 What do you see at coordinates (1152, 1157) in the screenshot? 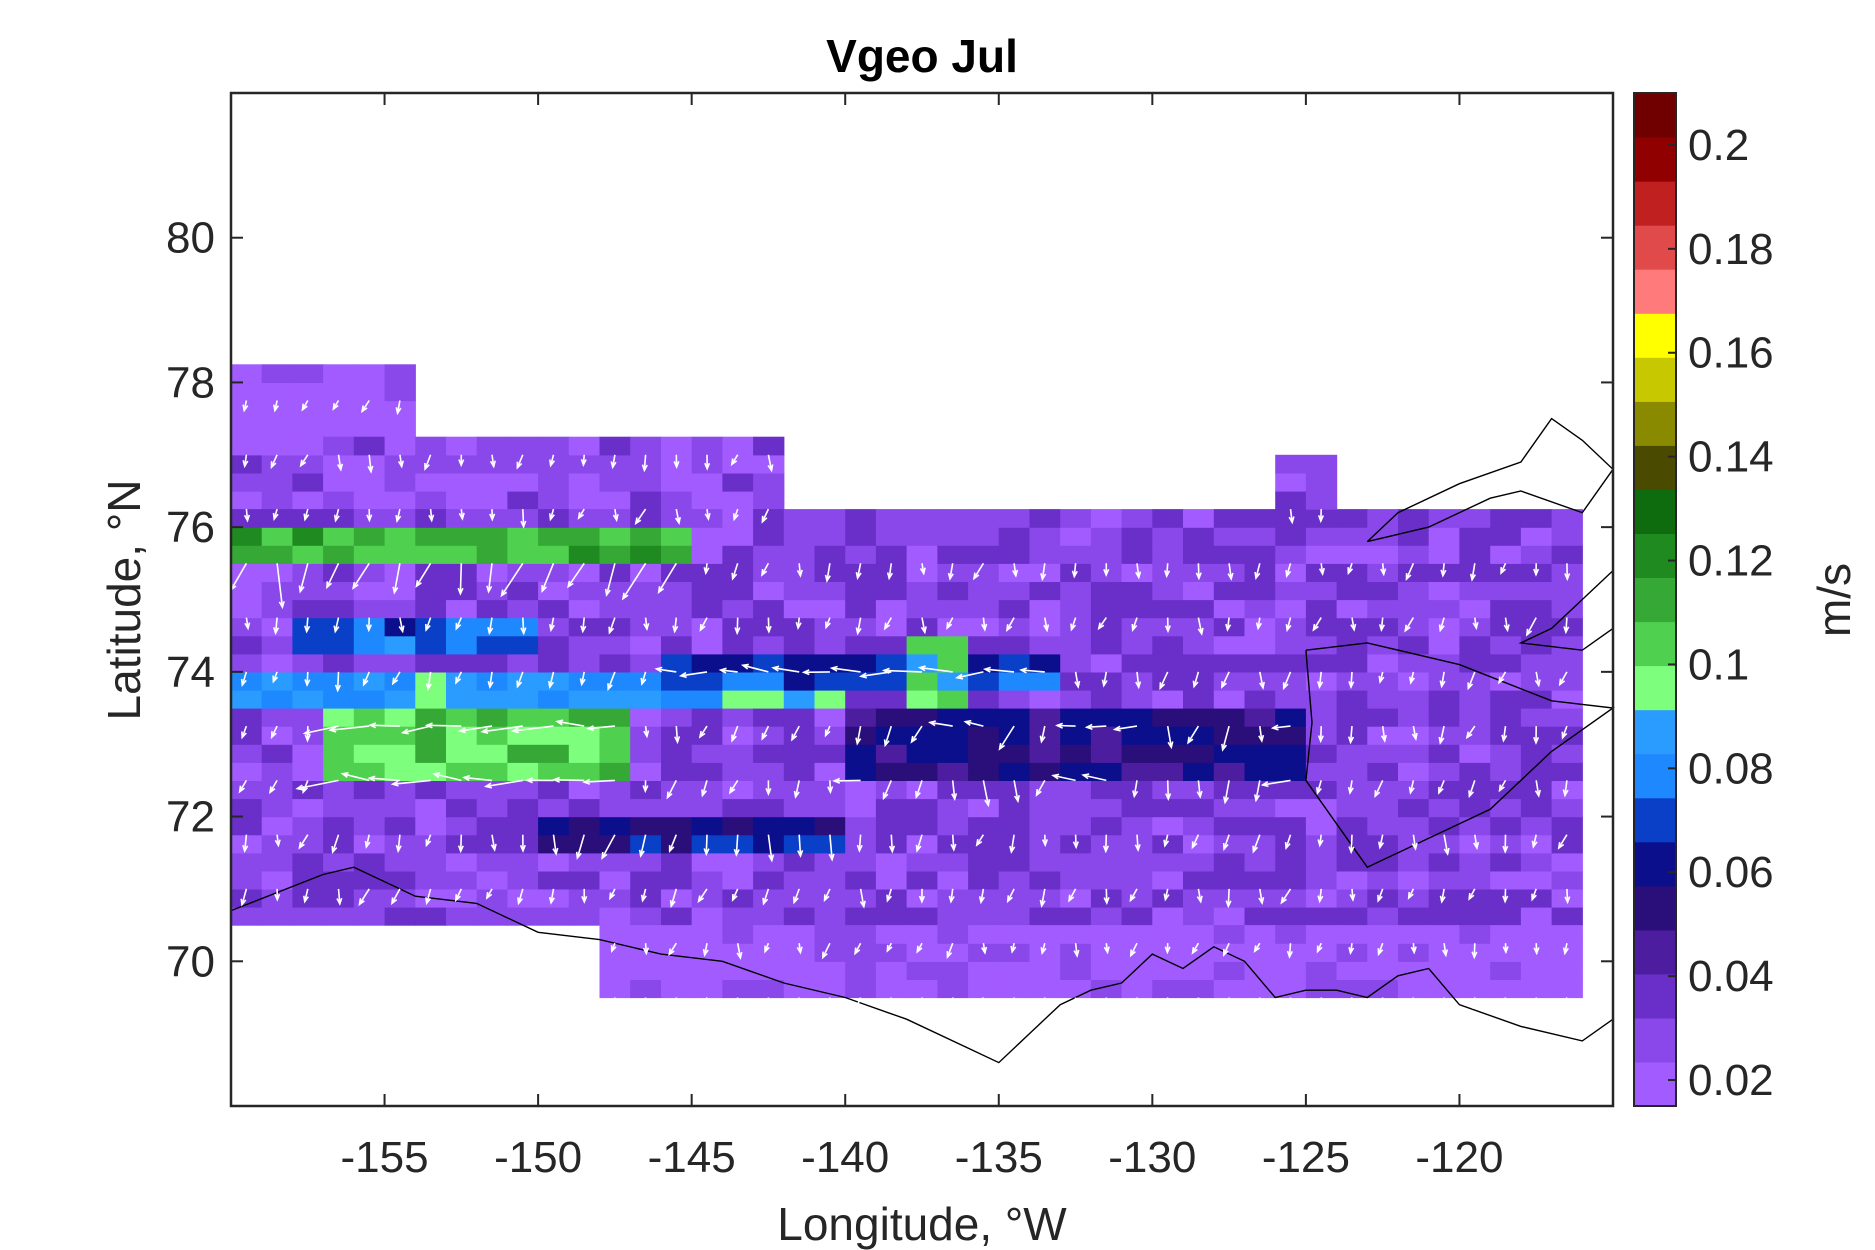
I see `x-tick-label: -130` at bounding box center [1152, 1157].